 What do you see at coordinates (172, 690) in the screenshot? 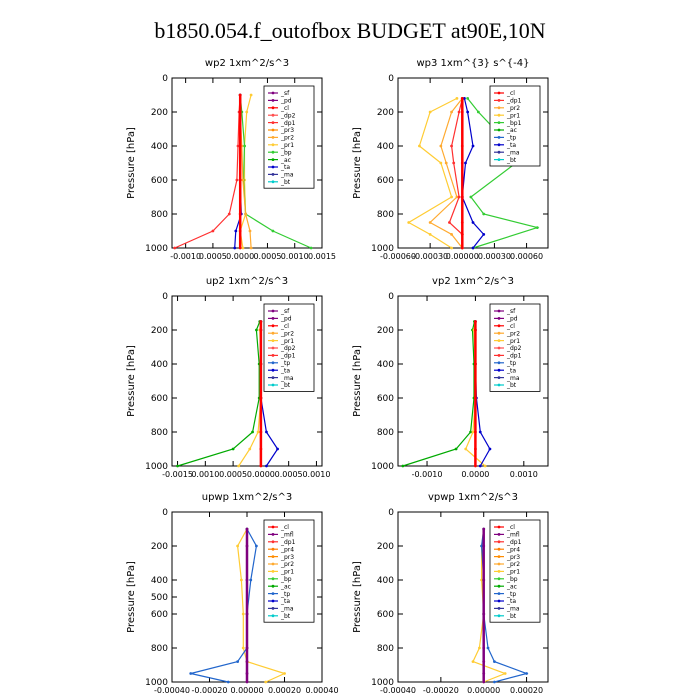
I see `x-tick-label: -0.00040` at bounding box center [172, 690].